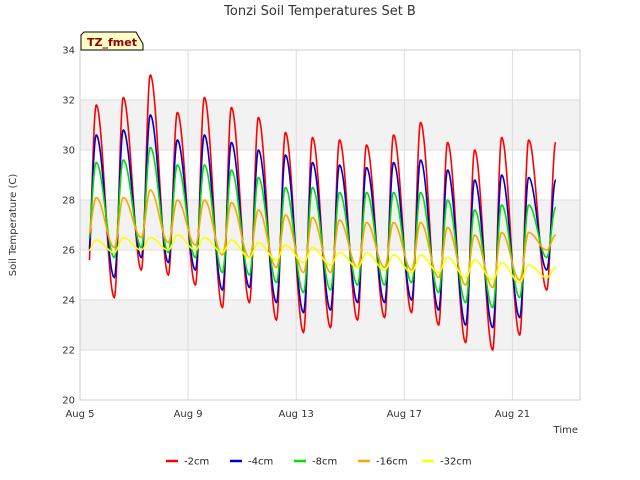 The height and width of the screenshot is (480, 640). What do you see at coordinates (319, 11) in the screenshot?
I see `chart-title: Tonzi Soil Temperatures Set B` at bounding box center [319, 11].